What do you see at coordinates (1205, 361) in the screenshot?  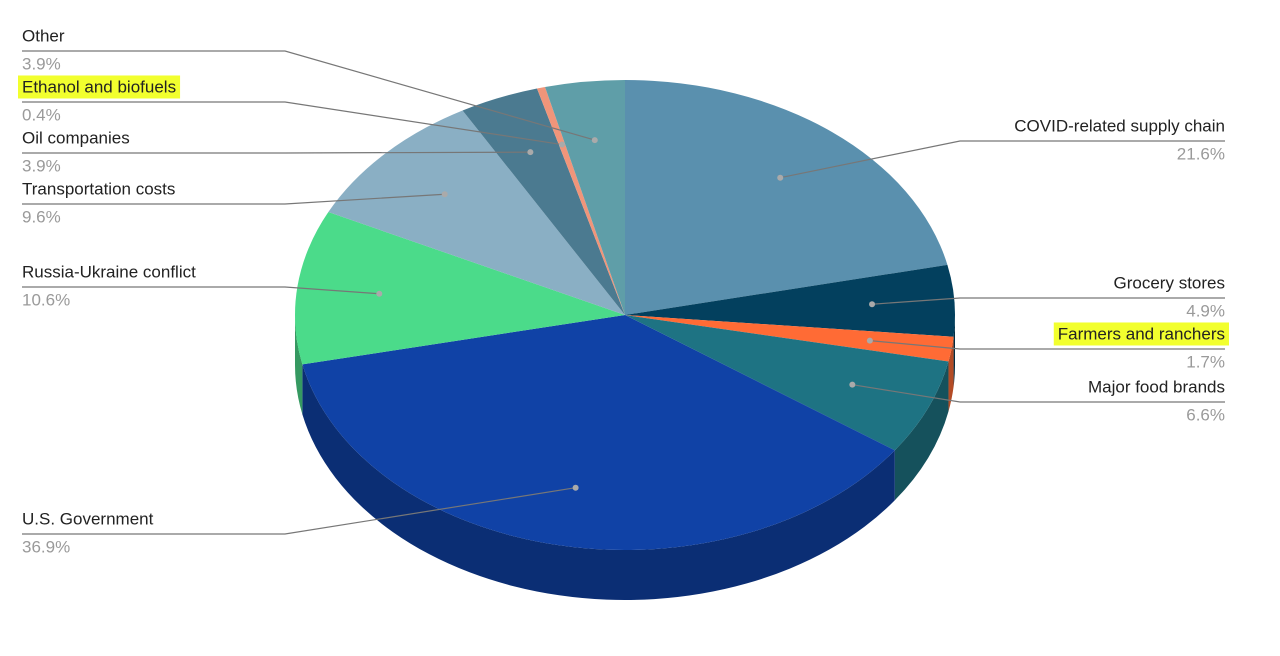 I see `slice-value: 1.7%` at bounding box center [1205, 361].